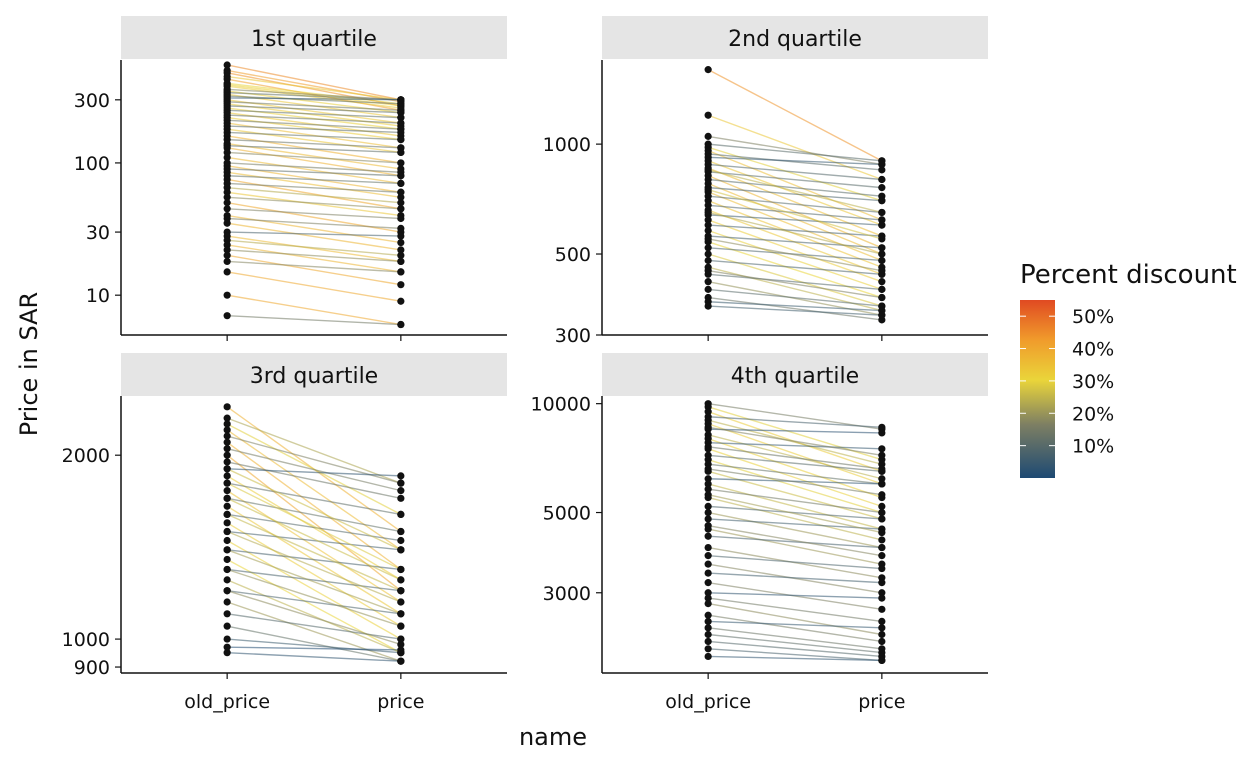 The image size is (1248, 768). Describe the element at coordinates (227, 702) in the screenshot. I see `x-tick-label: old_price` at that location.